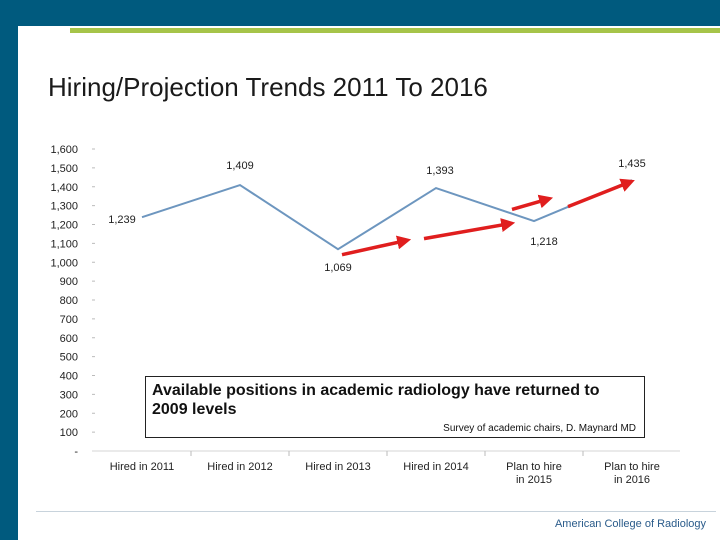  Describe the element at coordinates (440, 171) in the screenshot. I see `data-label: 1,393` at that location.